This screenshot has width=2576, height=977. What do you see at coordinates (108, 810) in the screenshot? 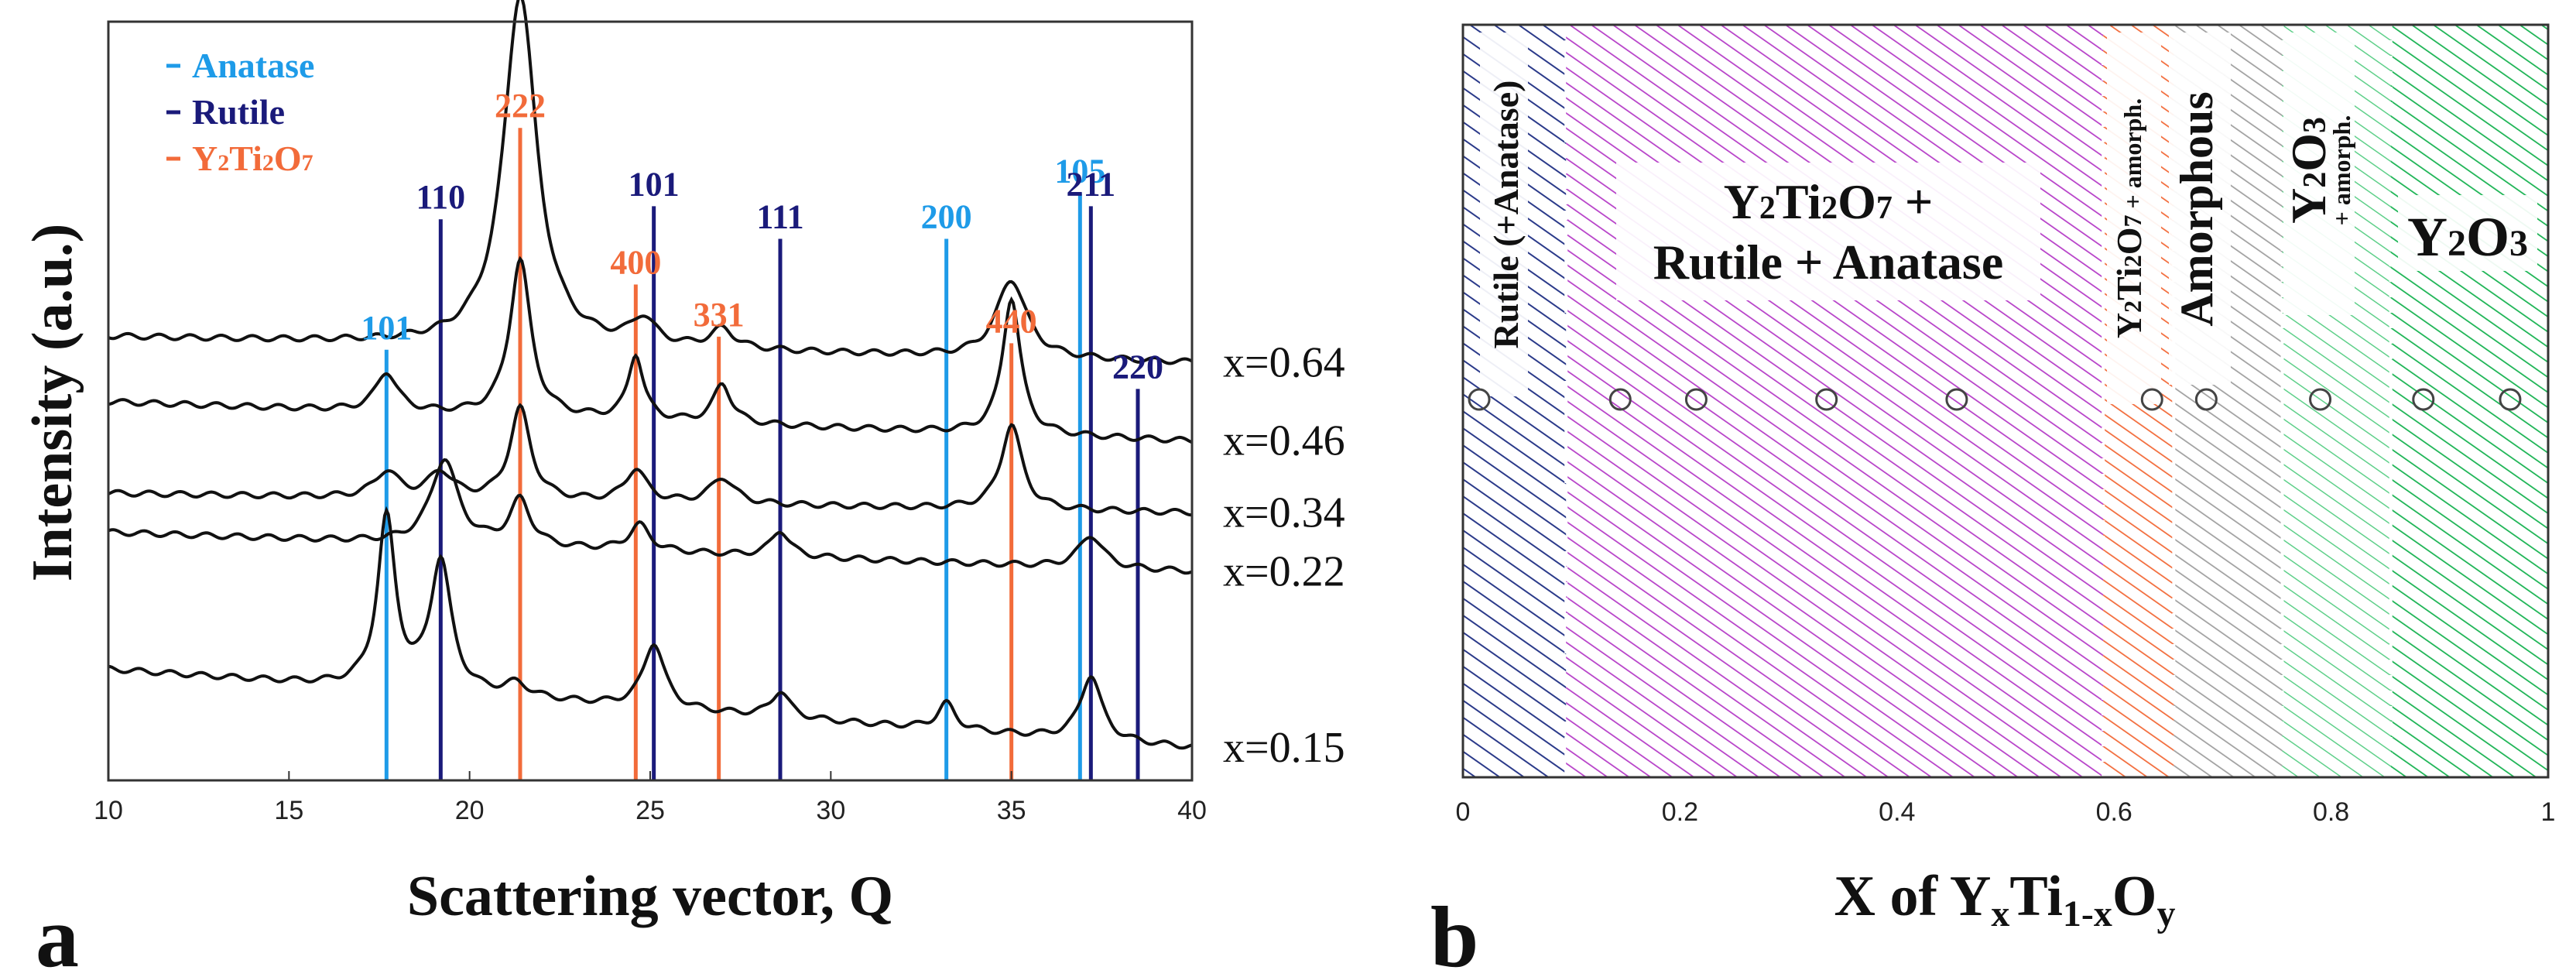
I see `x-tick-label-10: 10` at bounding box center [108, 810].